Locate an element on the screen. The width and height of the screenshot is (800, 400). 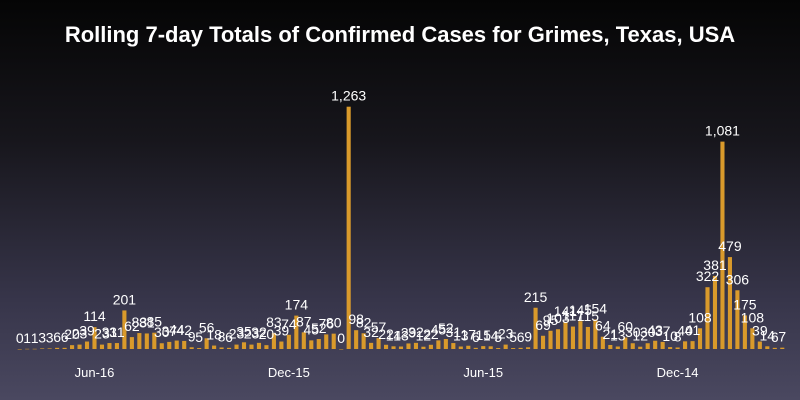
data-label: 103 is located at coordinates (558, 318).